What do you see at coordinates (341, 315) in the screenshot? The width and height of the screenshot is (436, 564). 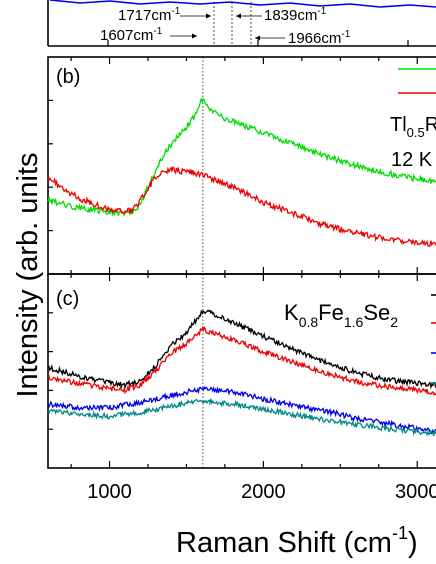 I see `panel-c-sample-label: K0.8Fe1.6Se2` at bounding box center [341, 315].